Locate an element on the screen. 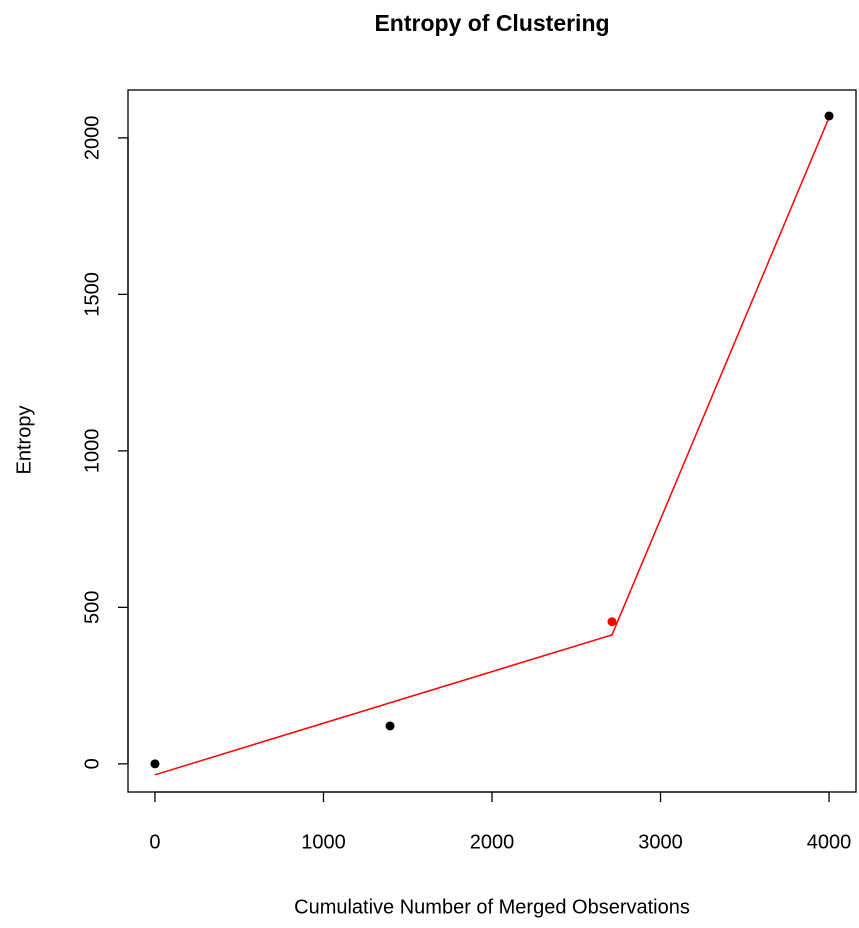 The width and height of the screenshot is (859, 928). x-tick-label: 1000 is located at coordinates (323, 842).